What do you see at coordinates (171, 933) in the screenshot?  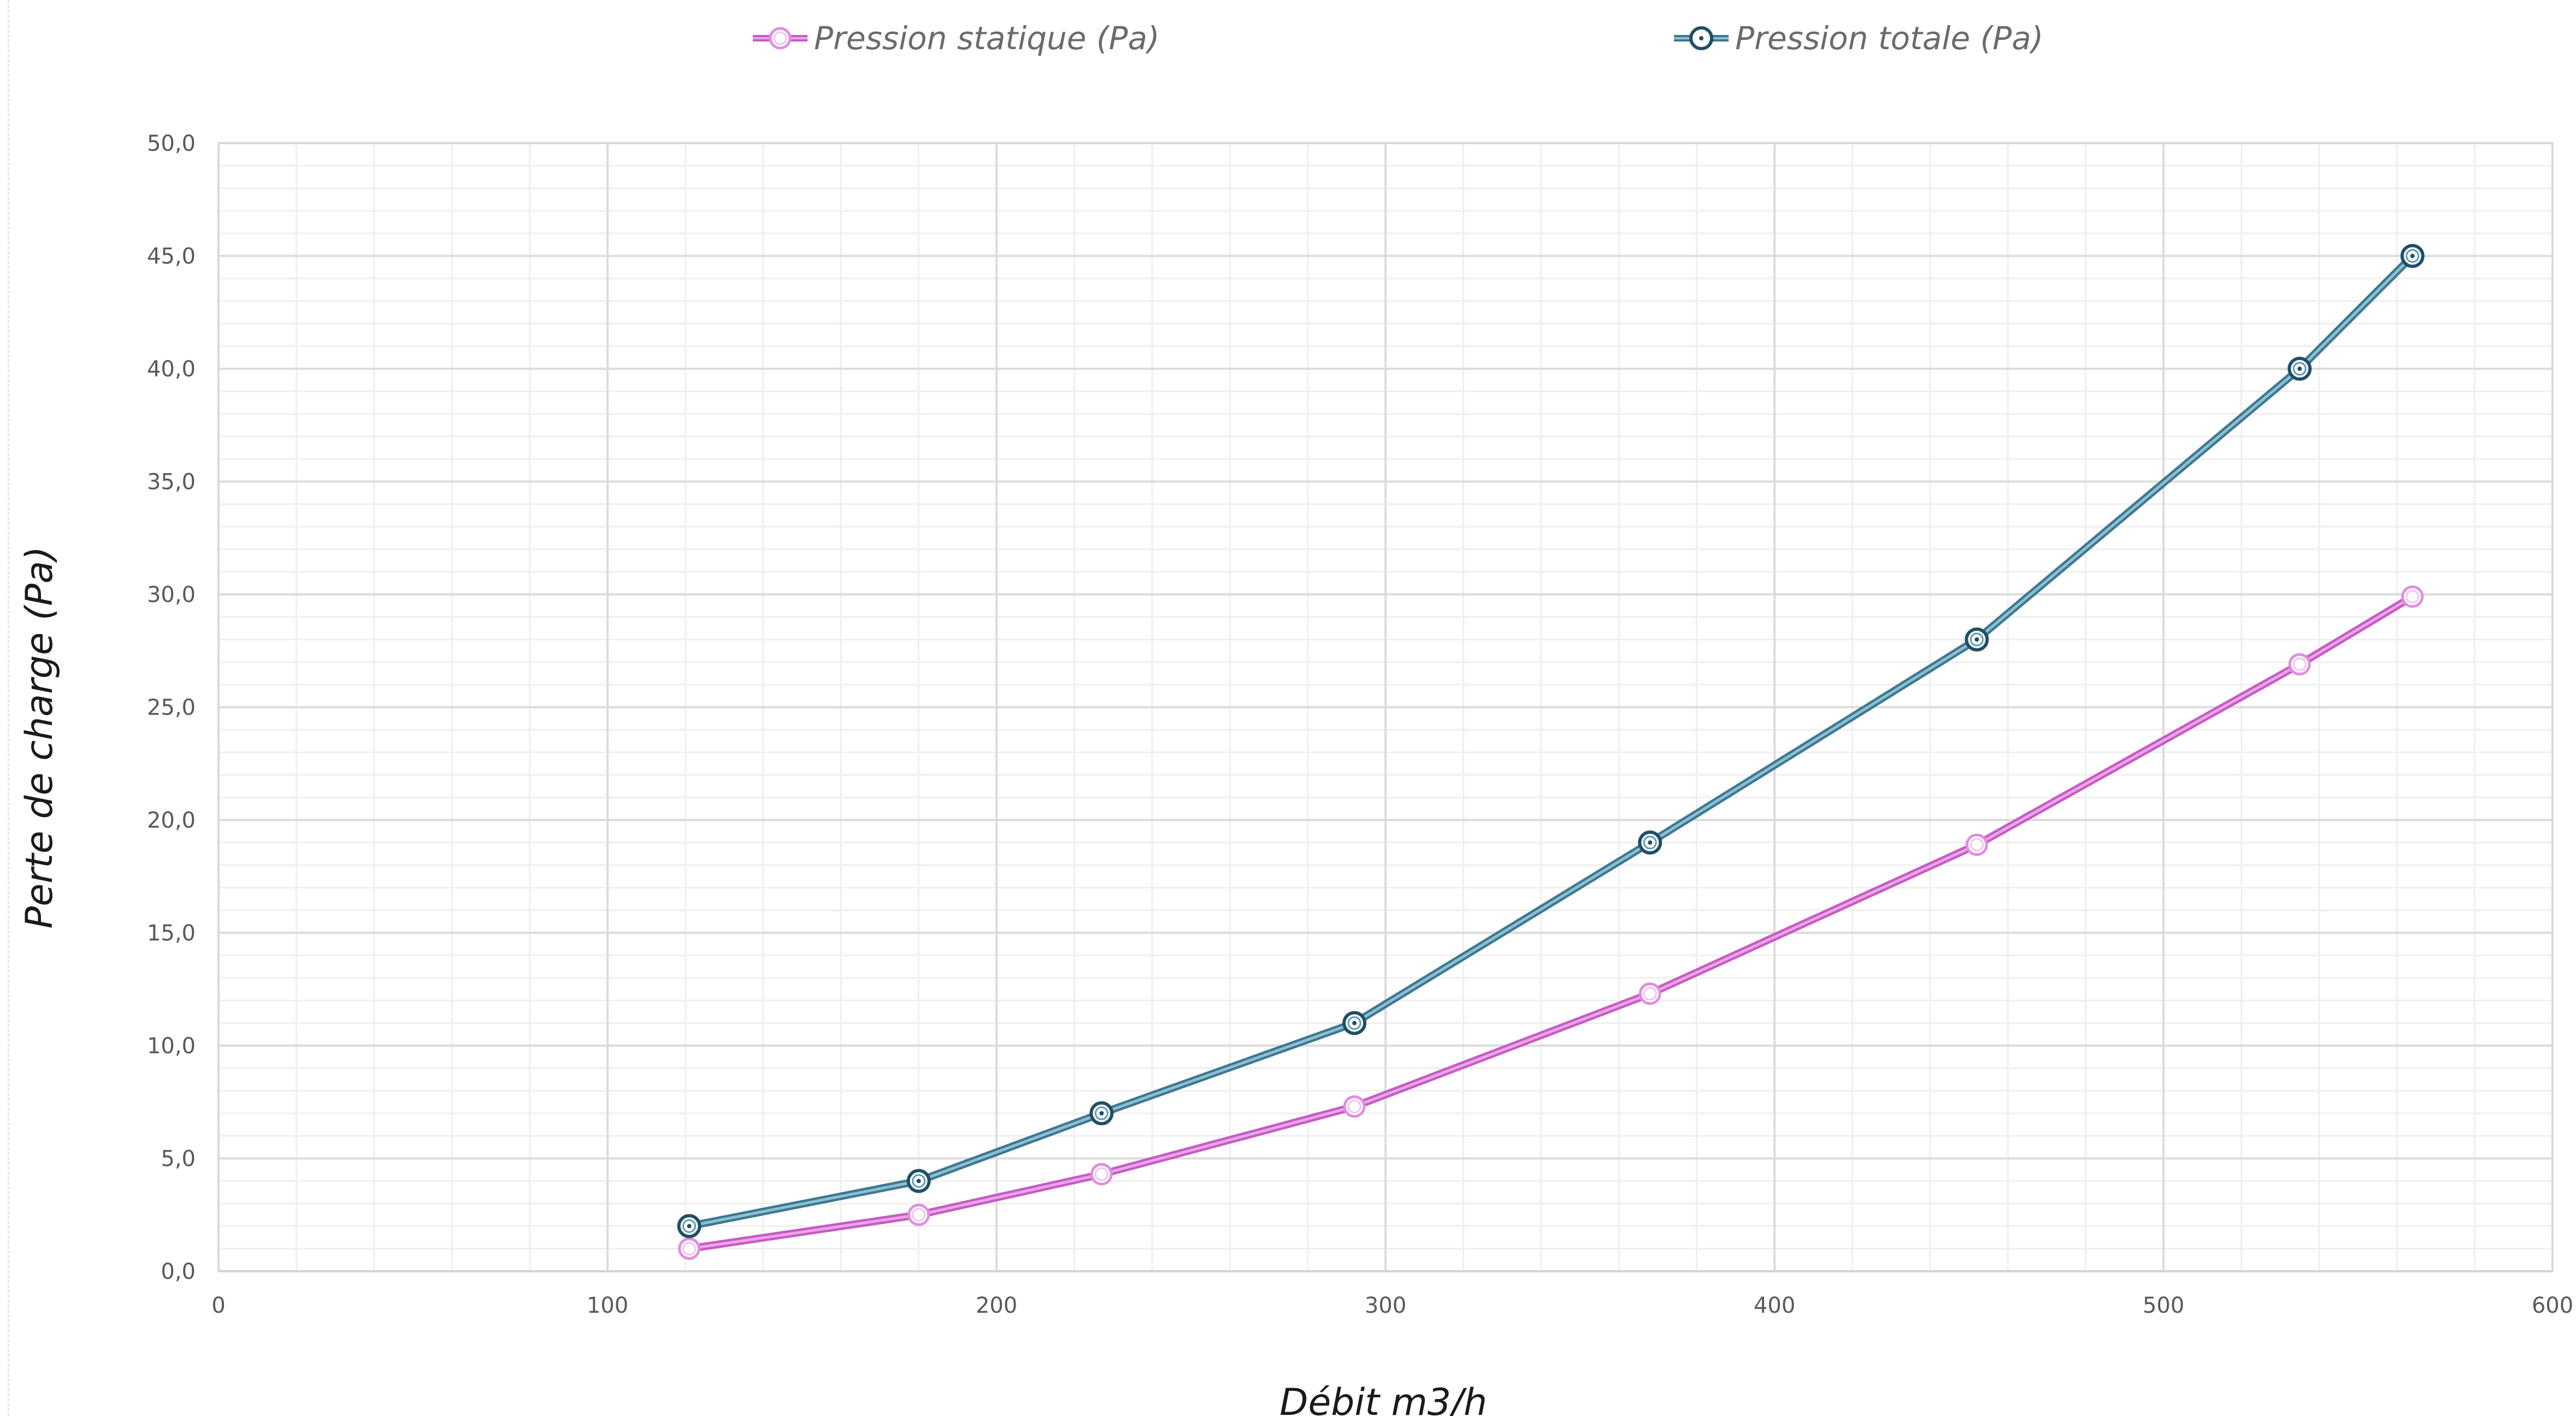 I see `y-tick-label: 15,0` at bounding box center [171, 933].